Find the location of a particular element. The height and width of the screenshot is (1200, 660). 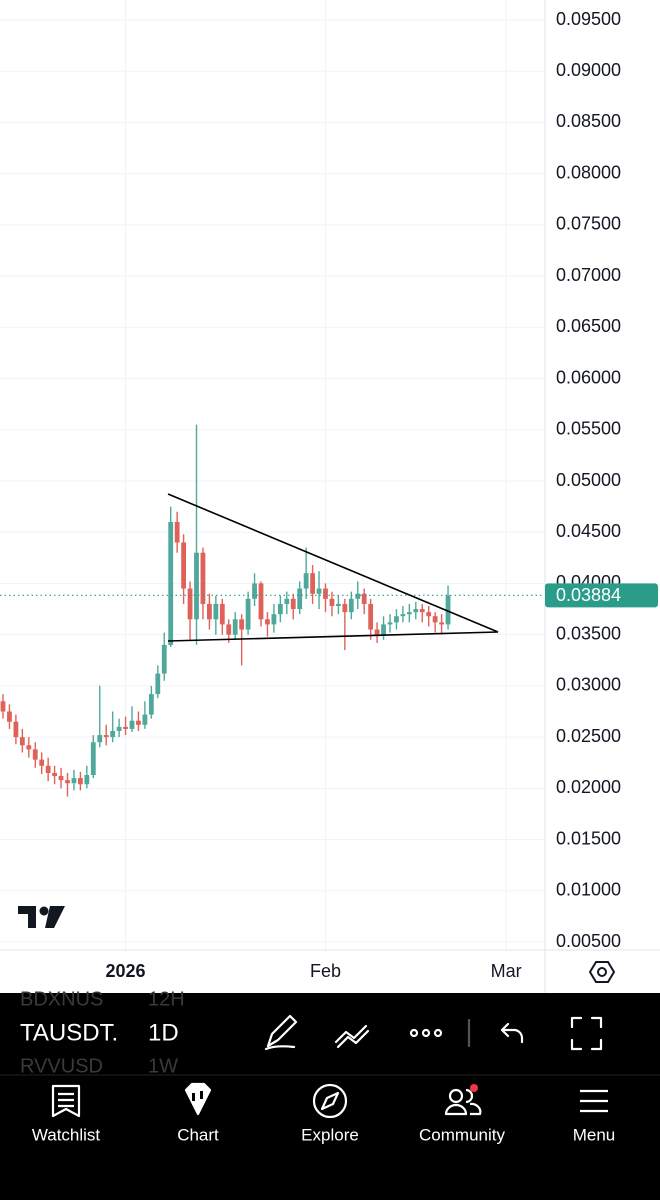

settings-icon is located at coordinates (602, 972).